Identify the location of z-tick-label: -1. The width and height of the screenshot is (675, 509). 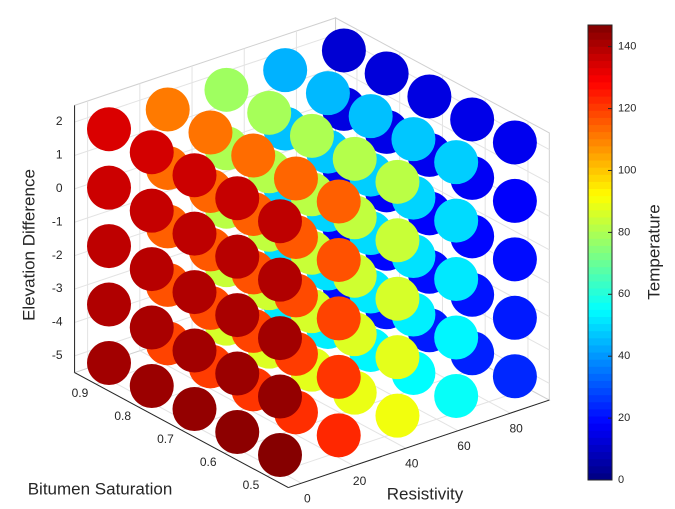
(57, 221).